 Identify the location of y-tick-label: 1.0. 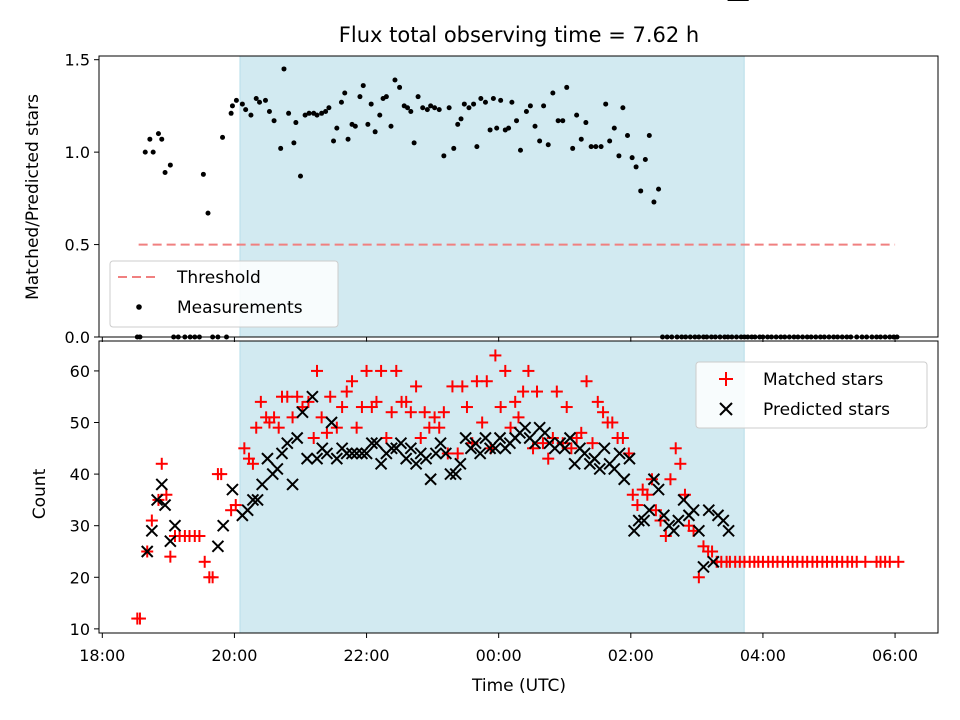
(77, 152).